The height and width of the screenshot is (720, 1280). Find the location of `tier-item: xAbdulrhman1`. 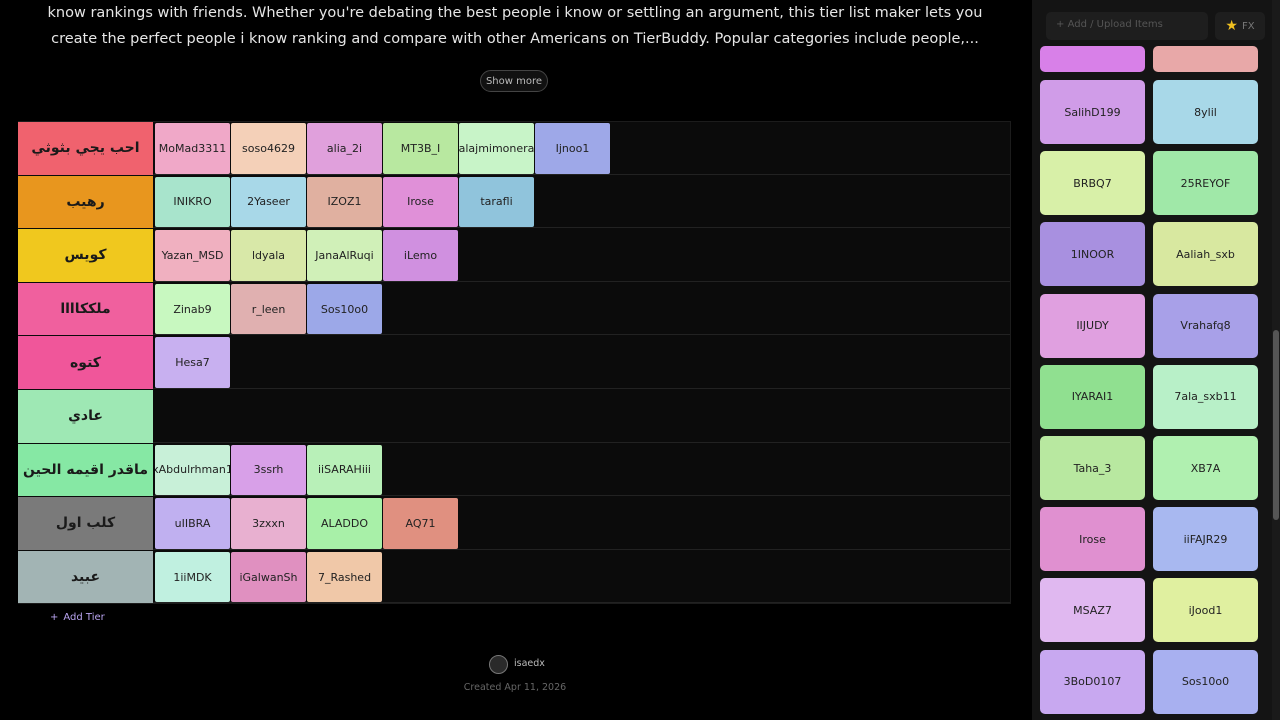

tier-item: xAbdulrhman1 is located at coordinates (192, 470).